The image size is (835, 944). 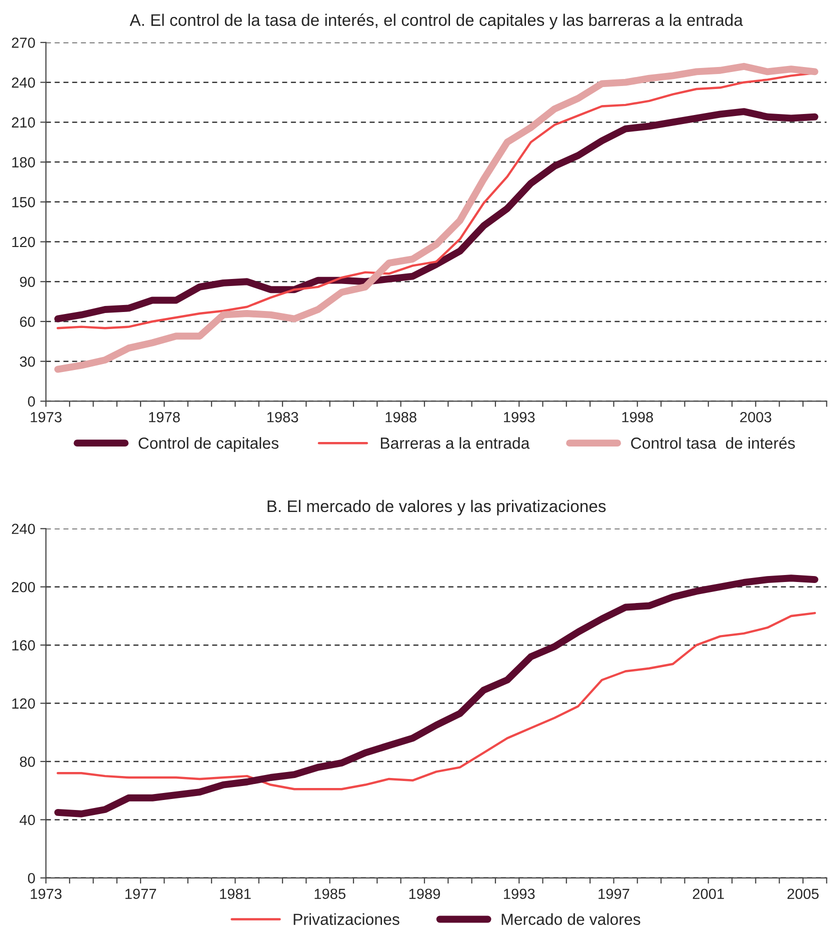 I want to click on x-tick-label: 1977, so click(x=140, y=894).